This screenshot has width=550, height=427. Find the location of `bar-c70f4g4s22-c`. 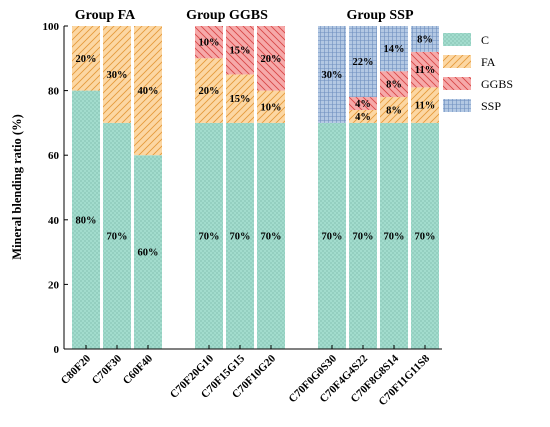

bar-c70f4g4s22-c is located at coordinates (363, 236).